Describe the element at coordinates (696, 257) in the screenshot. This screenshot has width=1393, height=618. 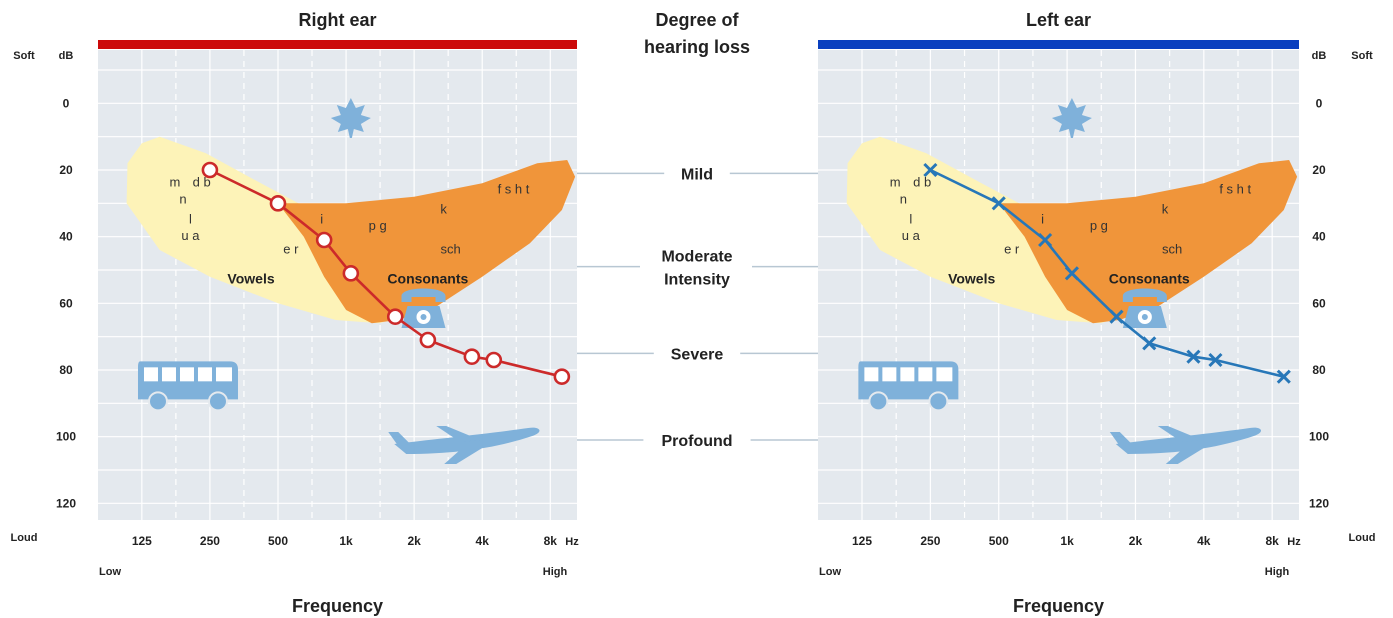
I see `degree-label-moderate: Moderate` at that location.